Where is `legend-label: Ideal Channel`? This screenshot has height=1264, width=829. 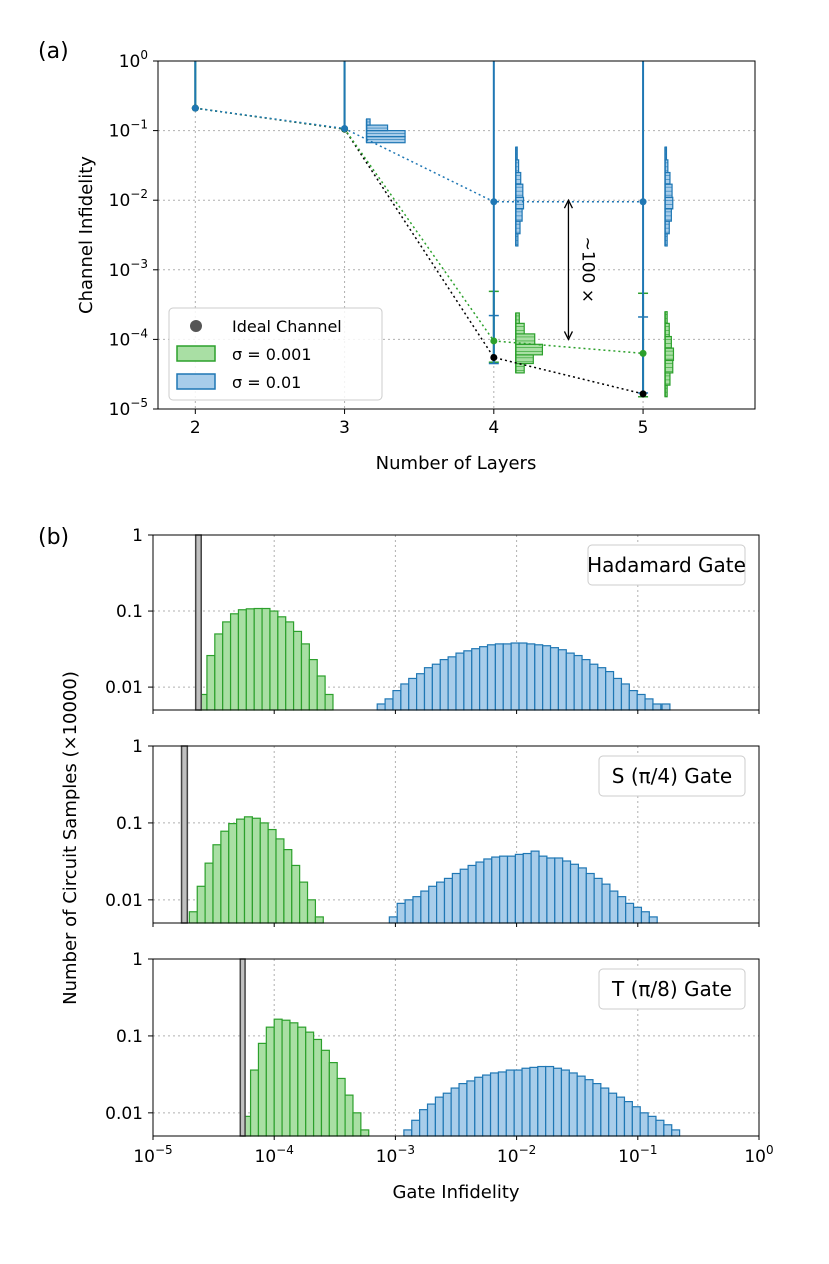 legend-label: Ideal Channel is located at coordinates (287, 326).